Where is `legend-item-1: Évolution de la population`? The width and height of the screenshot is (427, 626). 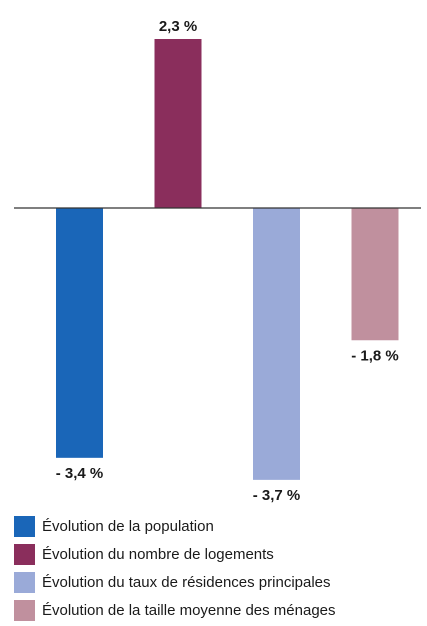 legend-item-1: Évolution de la population is located at coordinates (175, 526).